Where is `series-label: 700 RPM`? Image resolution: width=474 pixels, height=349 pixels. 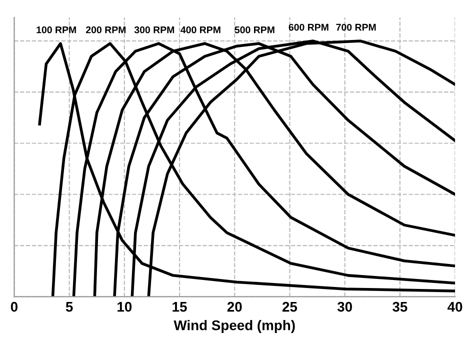 series-label: 700 RPM is located at coordinates (356, 27).